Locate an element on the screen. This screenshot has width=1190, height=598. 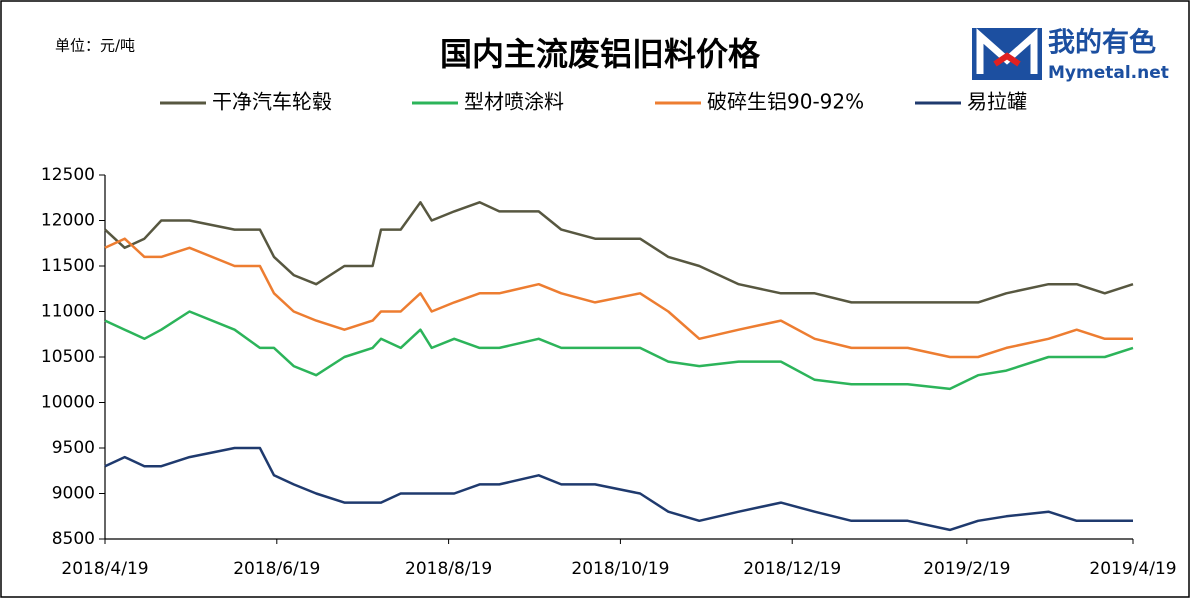
x-tick-label: 2018/10/19 is located at coordinates (620, 569).